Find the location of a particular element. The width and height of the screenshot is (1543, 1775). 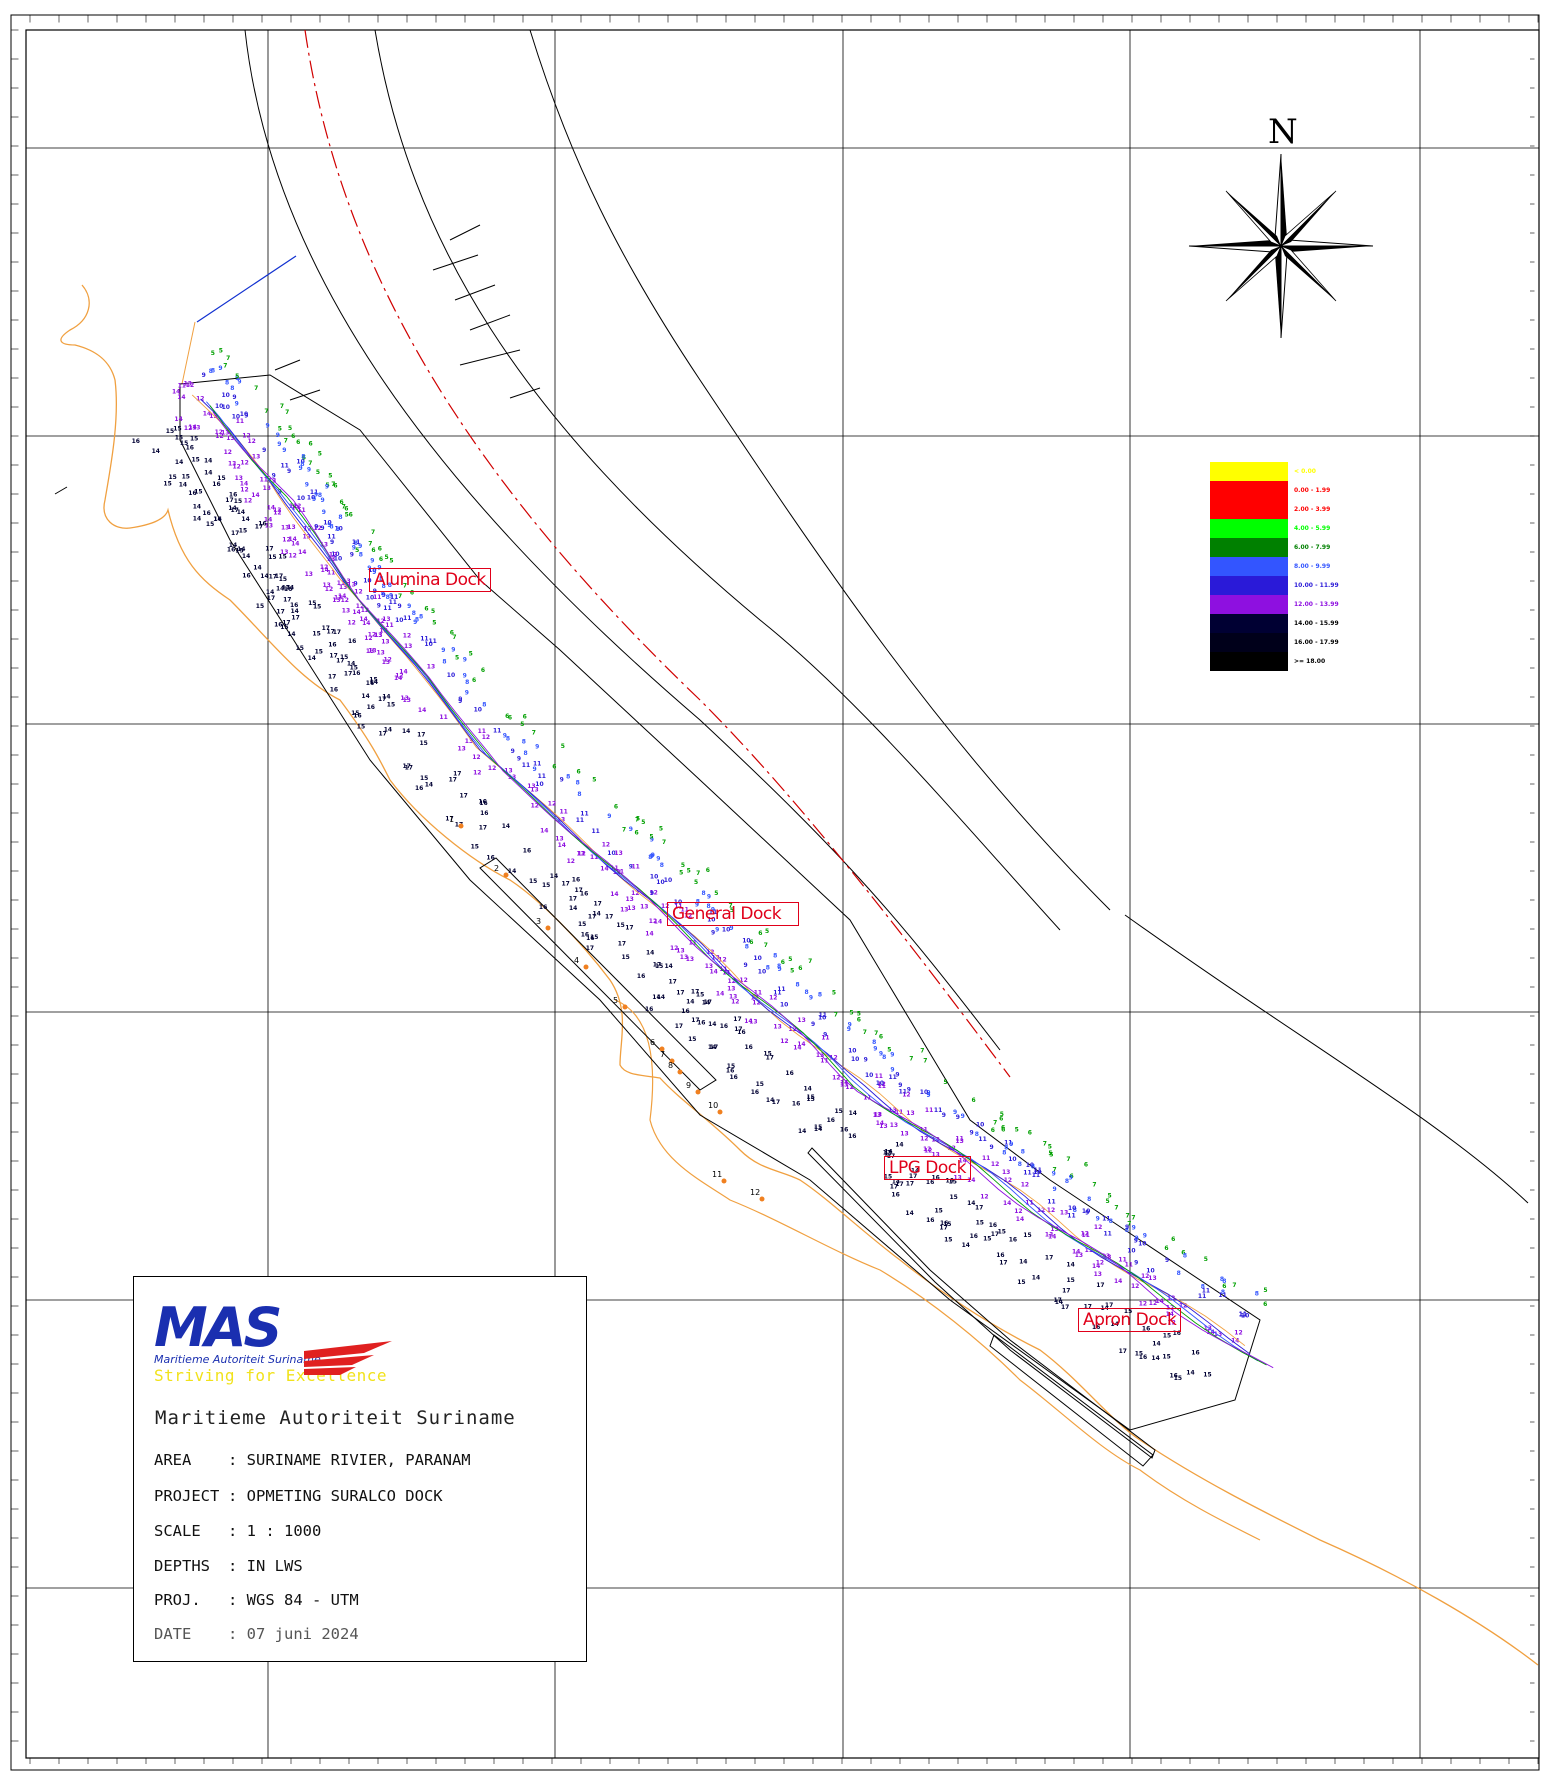

scale-row: SCALE: 1 : 1000 is located at coordinates (237, 1531).